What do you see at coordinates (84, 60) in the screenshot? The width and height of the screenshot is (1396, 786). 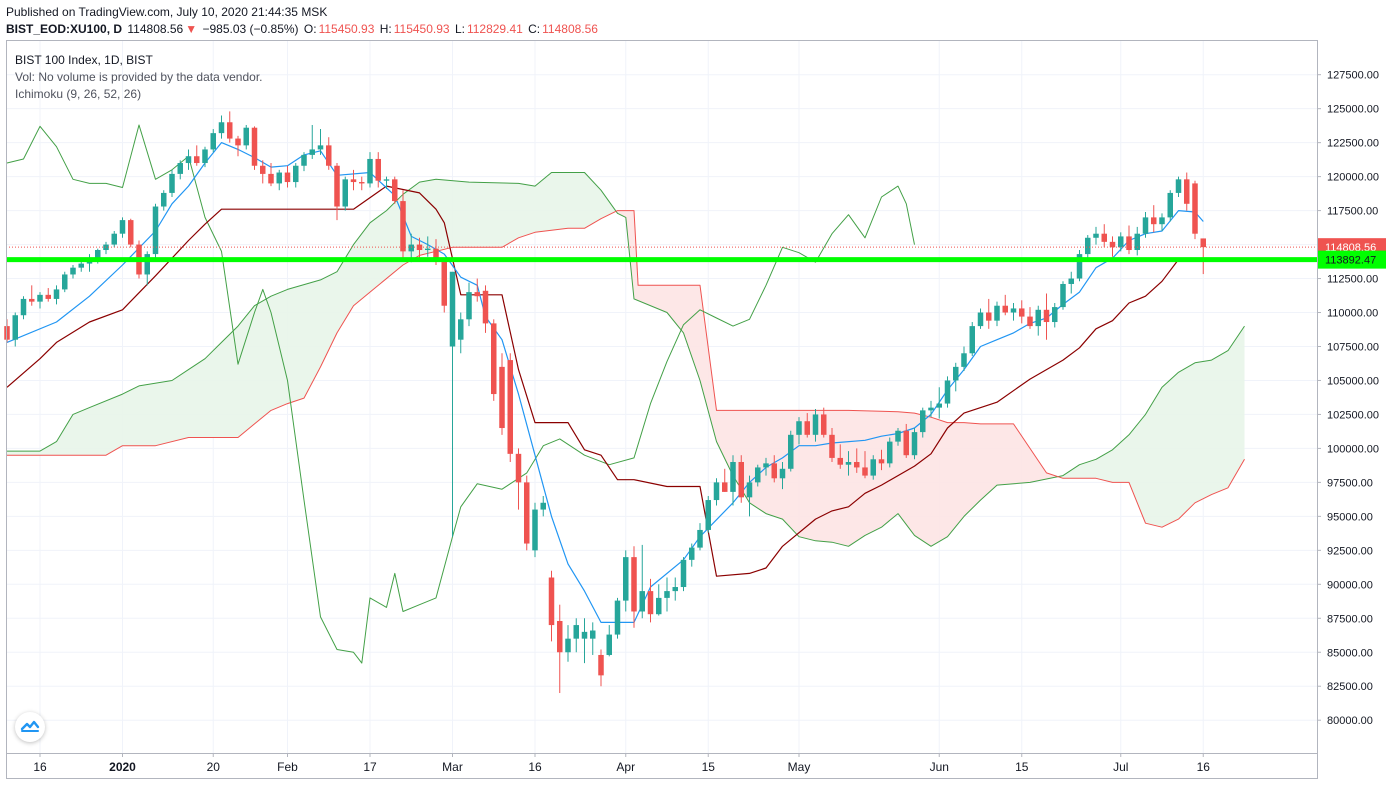 I see `legend-title: BIST 100 Index, 1D, BIST` at bounding box center [84, 60].